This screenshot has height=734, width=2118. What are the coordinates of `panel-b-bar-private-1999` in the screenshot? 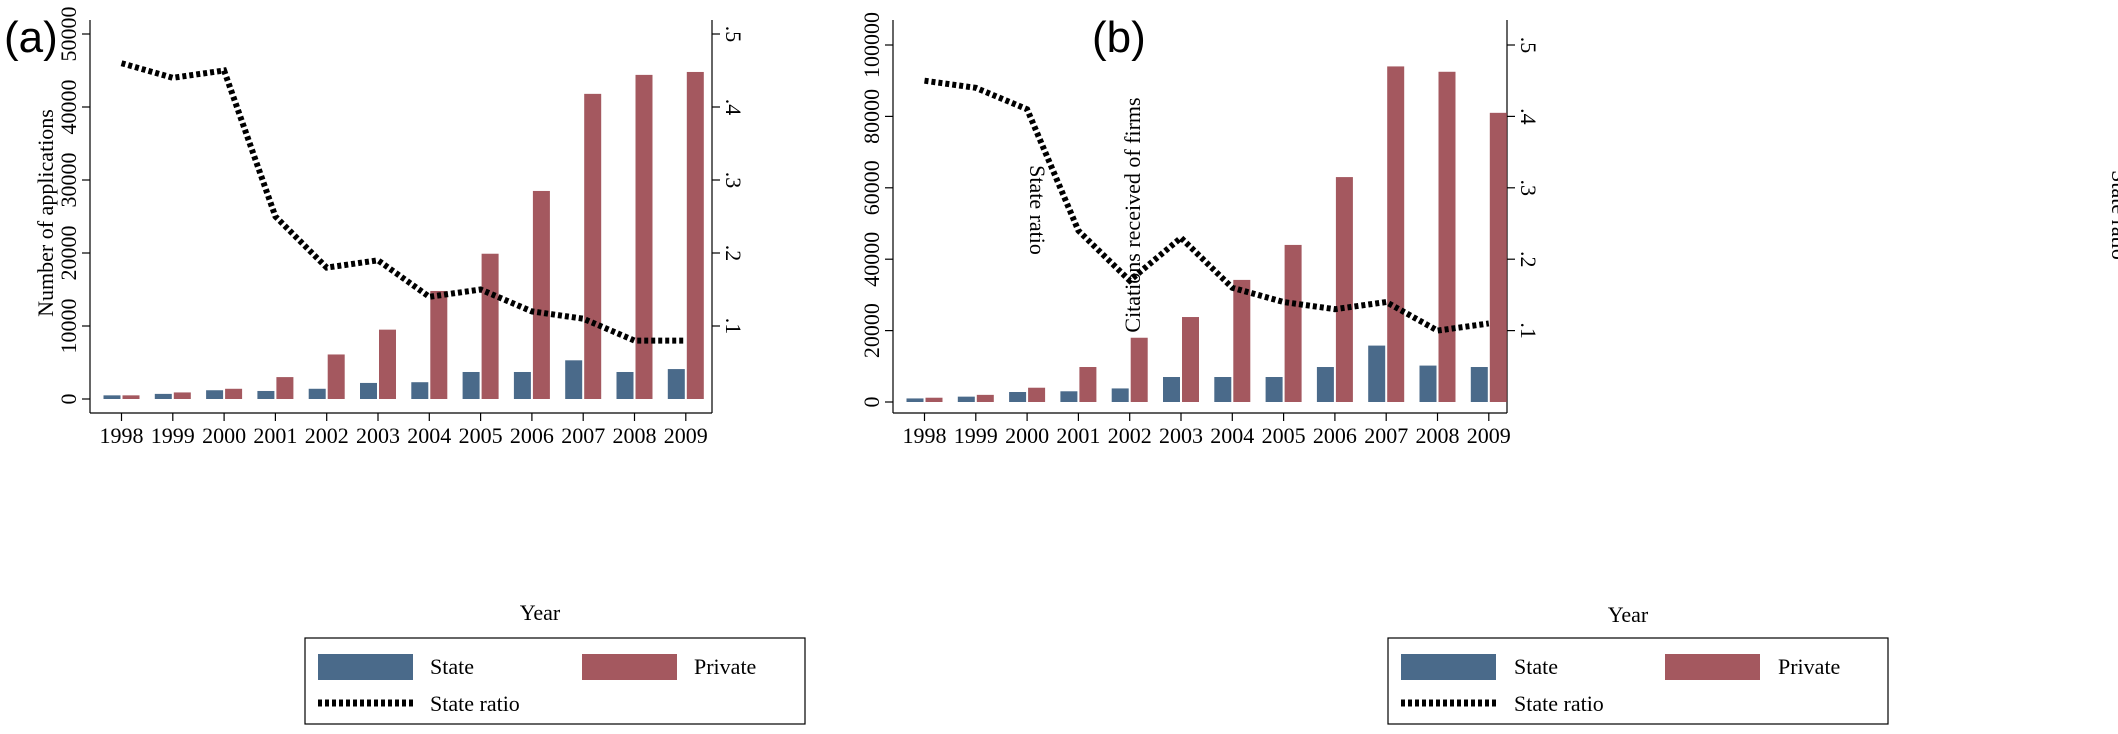 It's located at (985, 398).